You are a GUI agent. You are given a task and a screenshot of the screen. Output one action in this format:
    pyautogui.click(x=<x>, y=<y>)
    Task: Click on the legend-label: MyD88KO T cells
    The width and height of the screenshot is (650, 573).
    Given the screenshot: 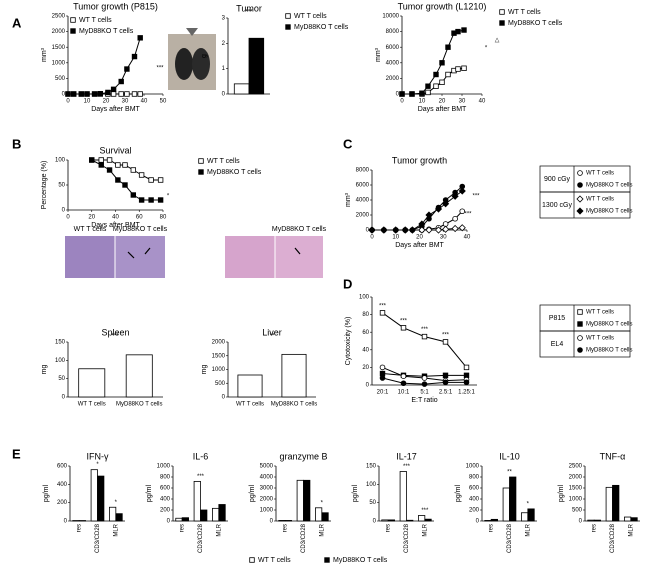 What is the action you would take?
    pyautogui.click(x=234, y=172)
    